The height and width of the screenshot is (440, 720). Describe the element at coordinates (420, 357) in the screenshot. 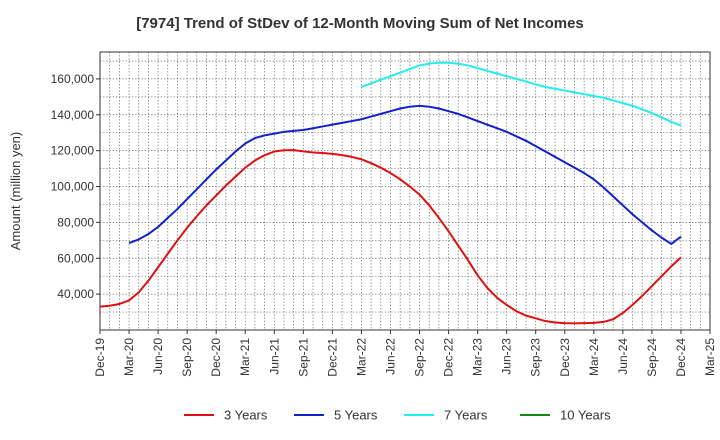

I see `x-tick-label: Sep-22` at that location.